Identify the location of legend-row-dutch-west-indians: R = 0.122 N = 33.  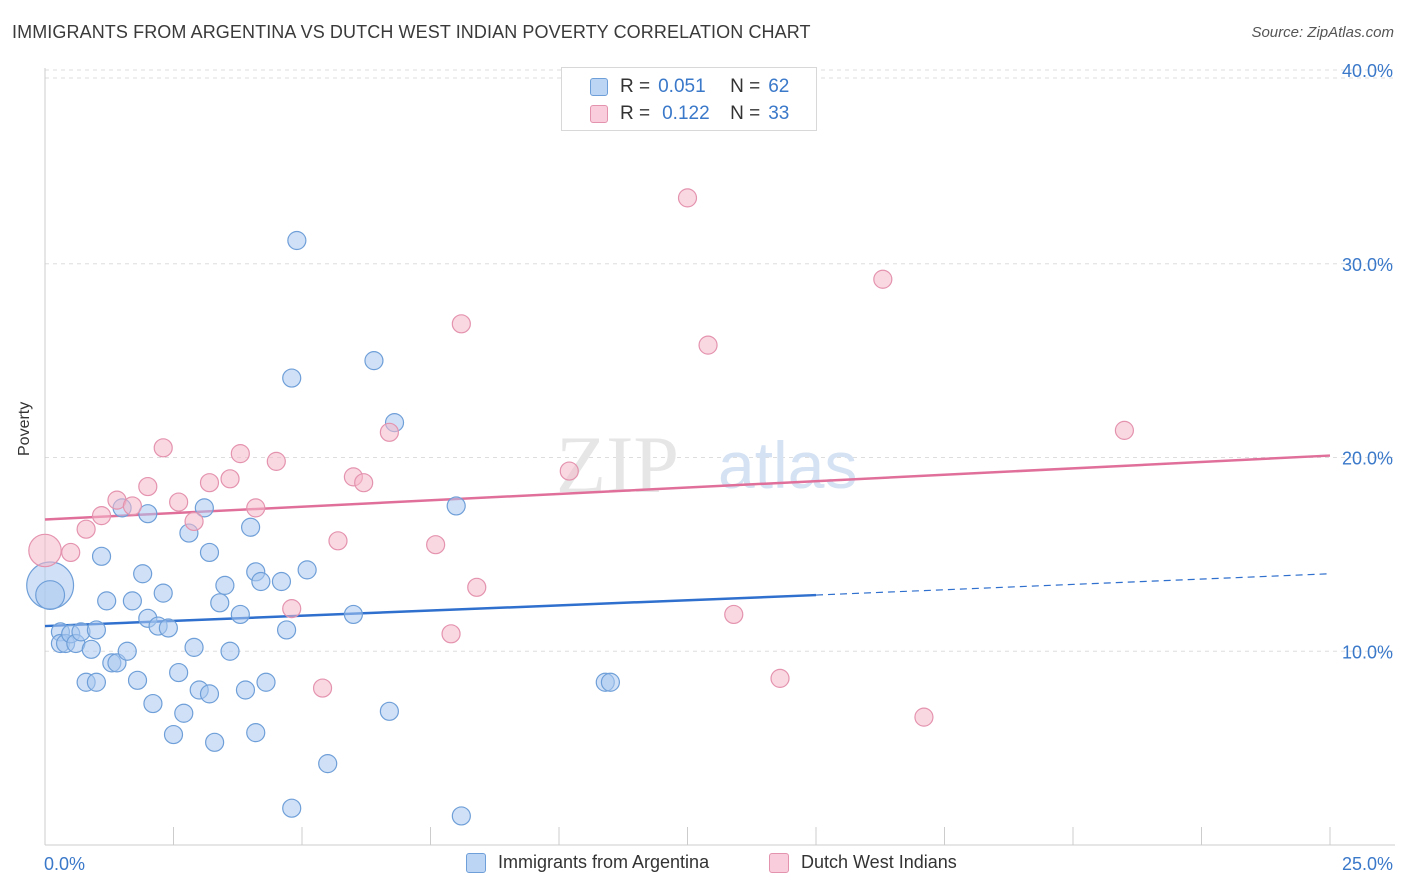
(689, 114).